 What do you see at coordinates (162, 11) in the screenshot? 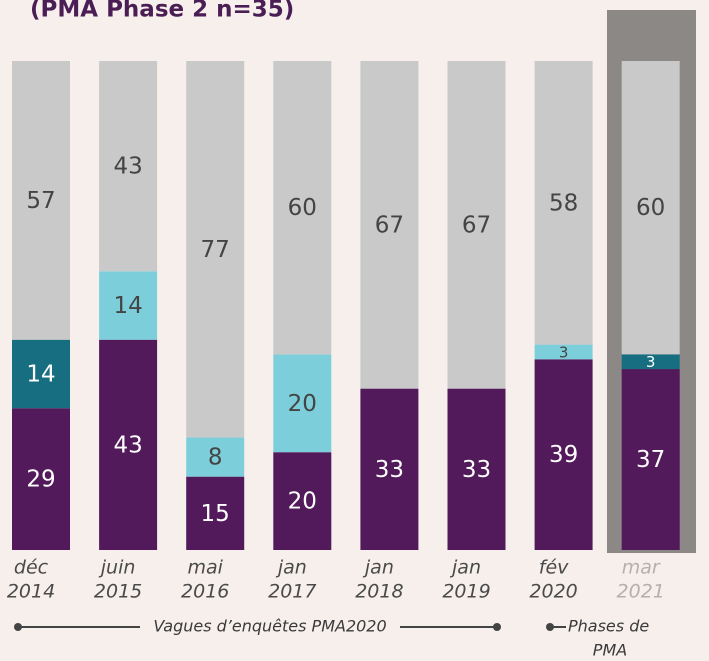
I see `chart-title: (PMA Phase 2 n=35)` at bounding box center [162, 11].